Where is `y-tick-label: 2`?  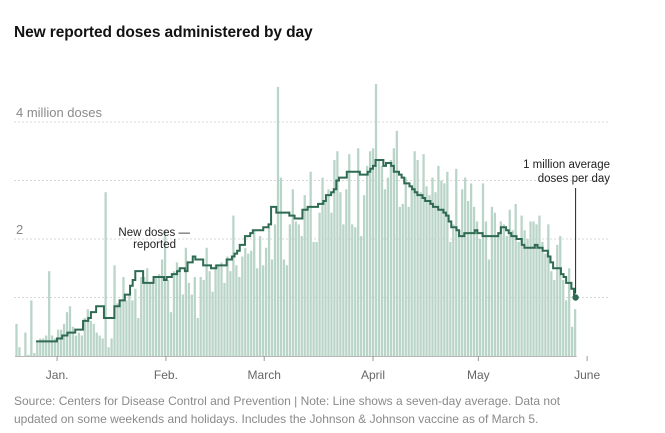
y-tick-label: 2 is located at coordinates (19, 229).